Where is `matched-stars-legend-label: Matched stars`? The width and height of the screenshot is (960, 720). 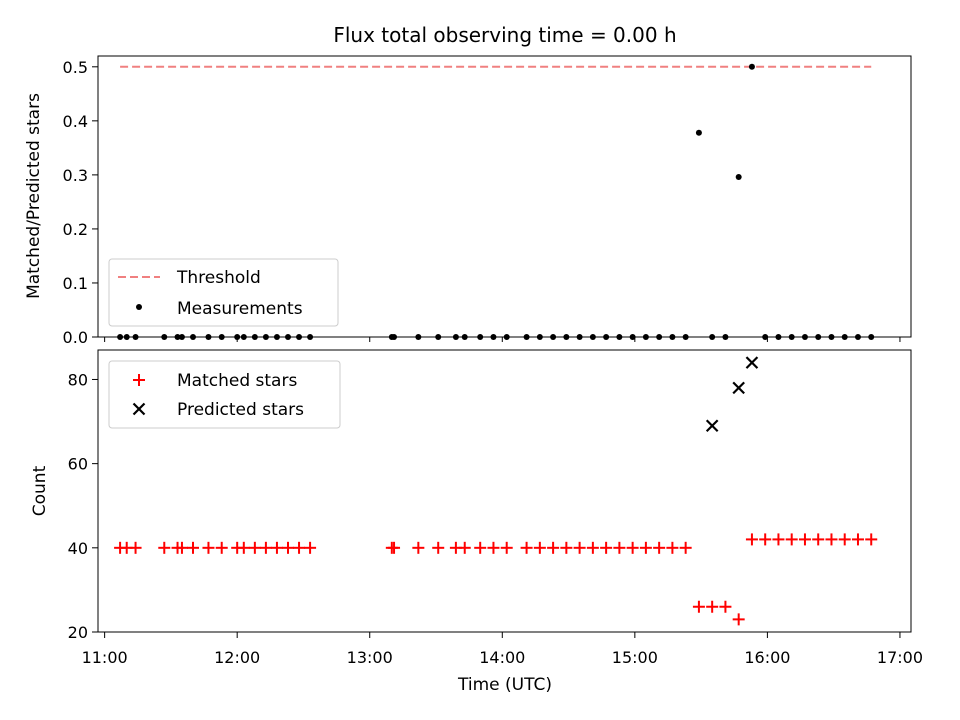 matched-stars-legend-label: Matched stars is located at coordinates (237, 381).